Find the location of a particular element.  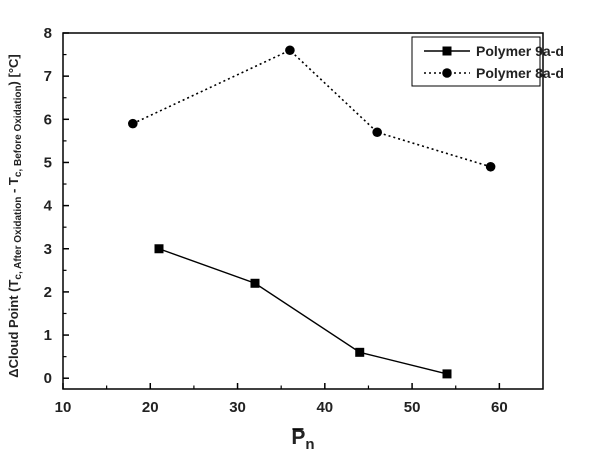

x-axis-title-sub: n is located at coordinates (309, 444).